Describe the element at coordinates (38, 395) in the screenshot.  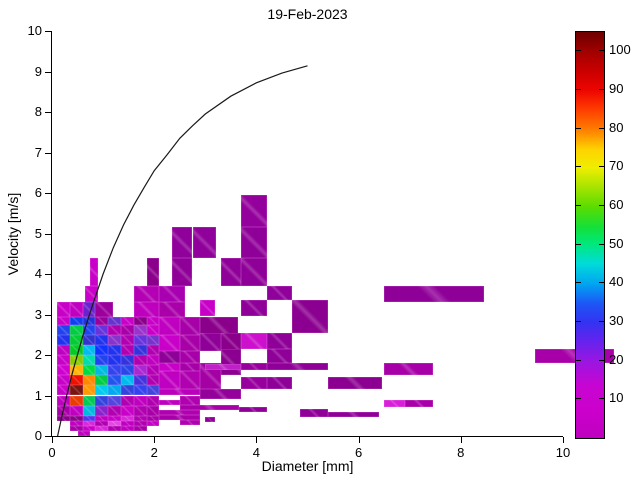
I see `y-tick-label: 1` at that location.